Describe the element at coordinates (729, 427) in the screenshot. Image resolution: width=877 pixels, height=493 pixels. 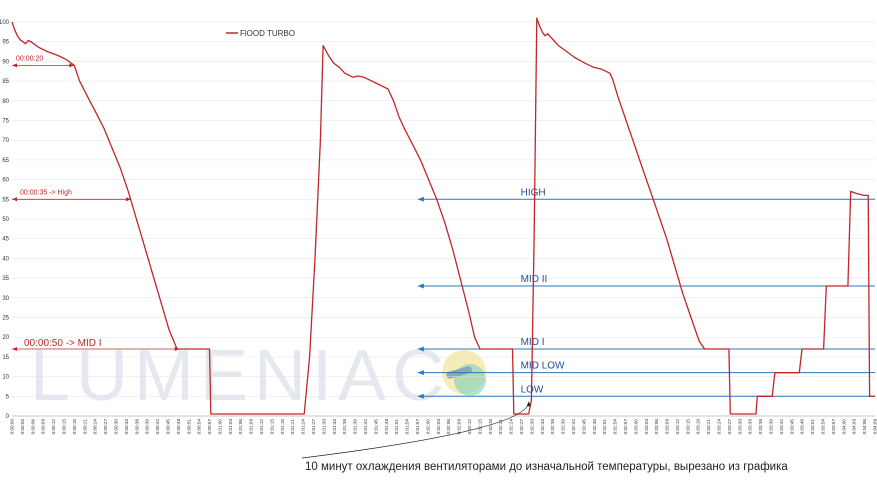
I see `x-tick-label: 0:03:27` at that location.